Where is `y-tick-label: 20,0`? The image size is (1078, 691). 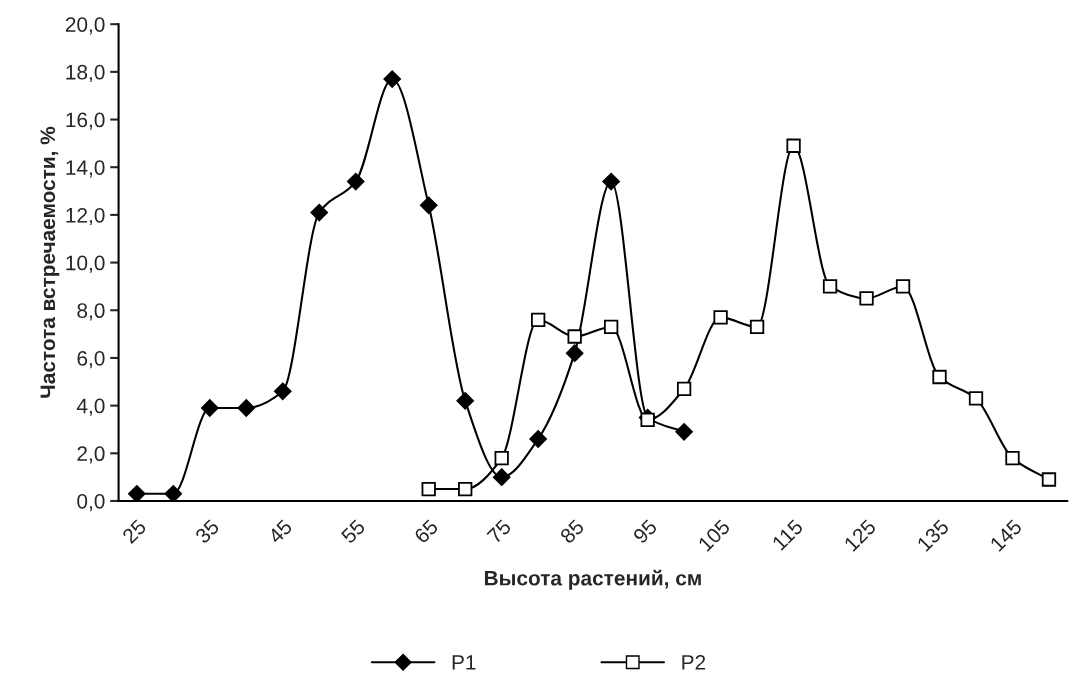 y-tick-label: 20,0 is located at coordinates (85, 26).